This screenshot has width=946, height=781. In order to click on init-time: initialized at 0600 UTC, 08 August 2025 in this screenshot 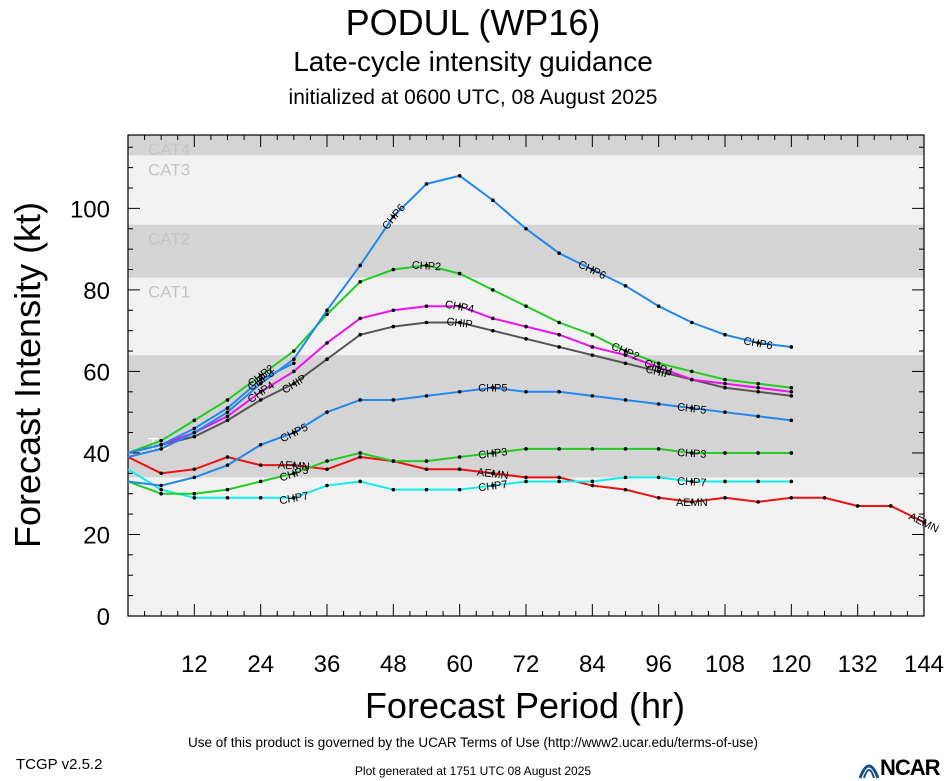, I will do `click(473, 97)`.